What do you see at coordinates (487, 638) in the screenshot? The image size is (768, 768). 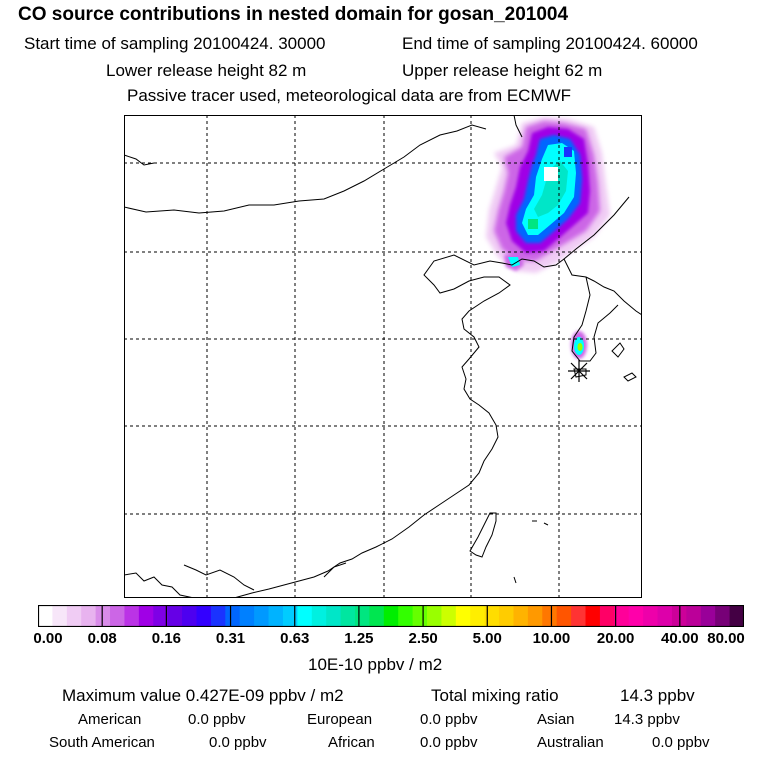 I see `colorbar-tick-label: 5.00` at bounding box center [487, 638].